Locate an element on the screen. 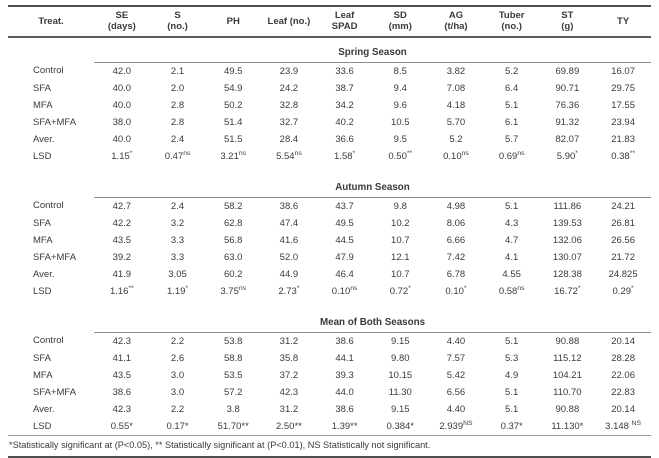 This screenshot has width=659, height=458. value-cell: 58.2 is located at coordinates (233, 206).